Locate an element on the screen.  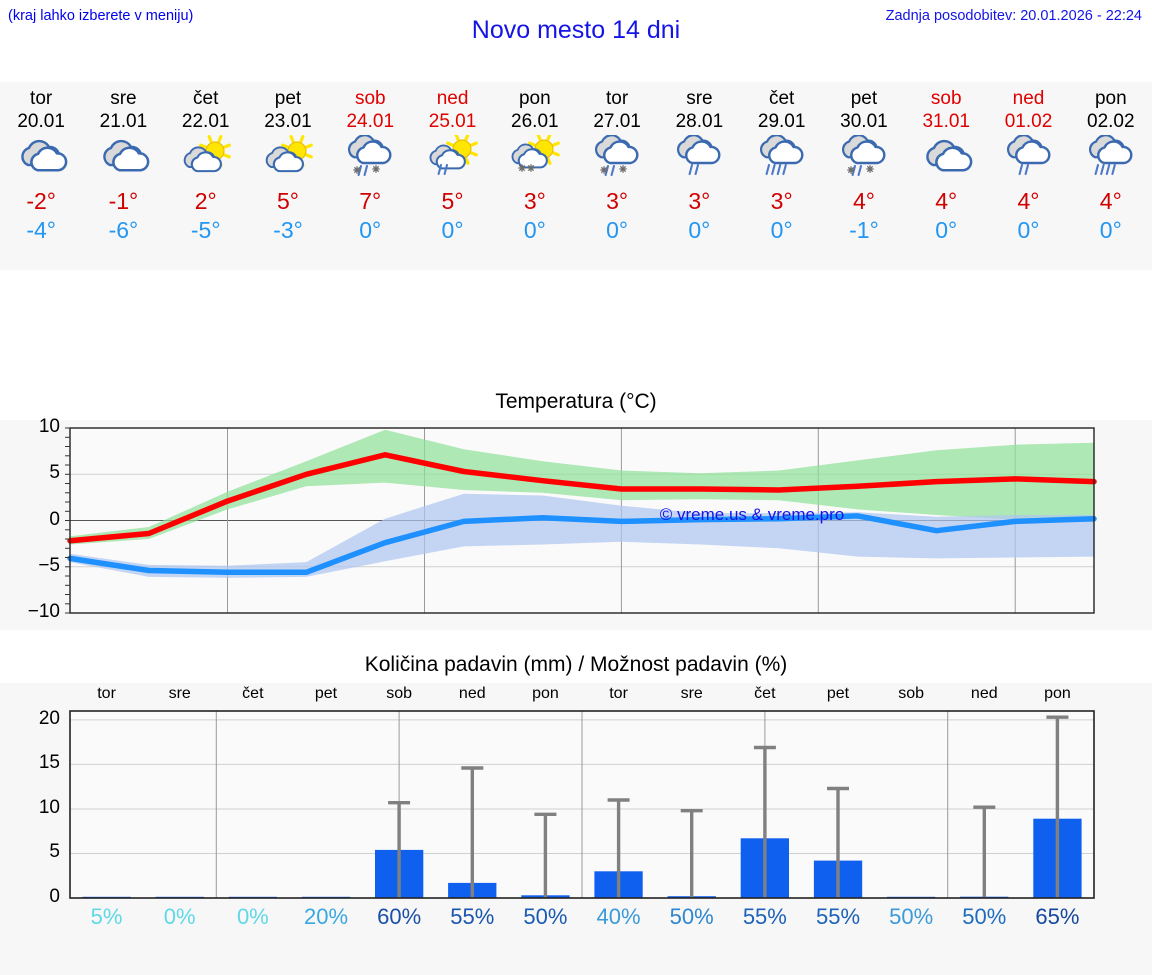
day-date: 24.01 is located at coordinates (370, 121).